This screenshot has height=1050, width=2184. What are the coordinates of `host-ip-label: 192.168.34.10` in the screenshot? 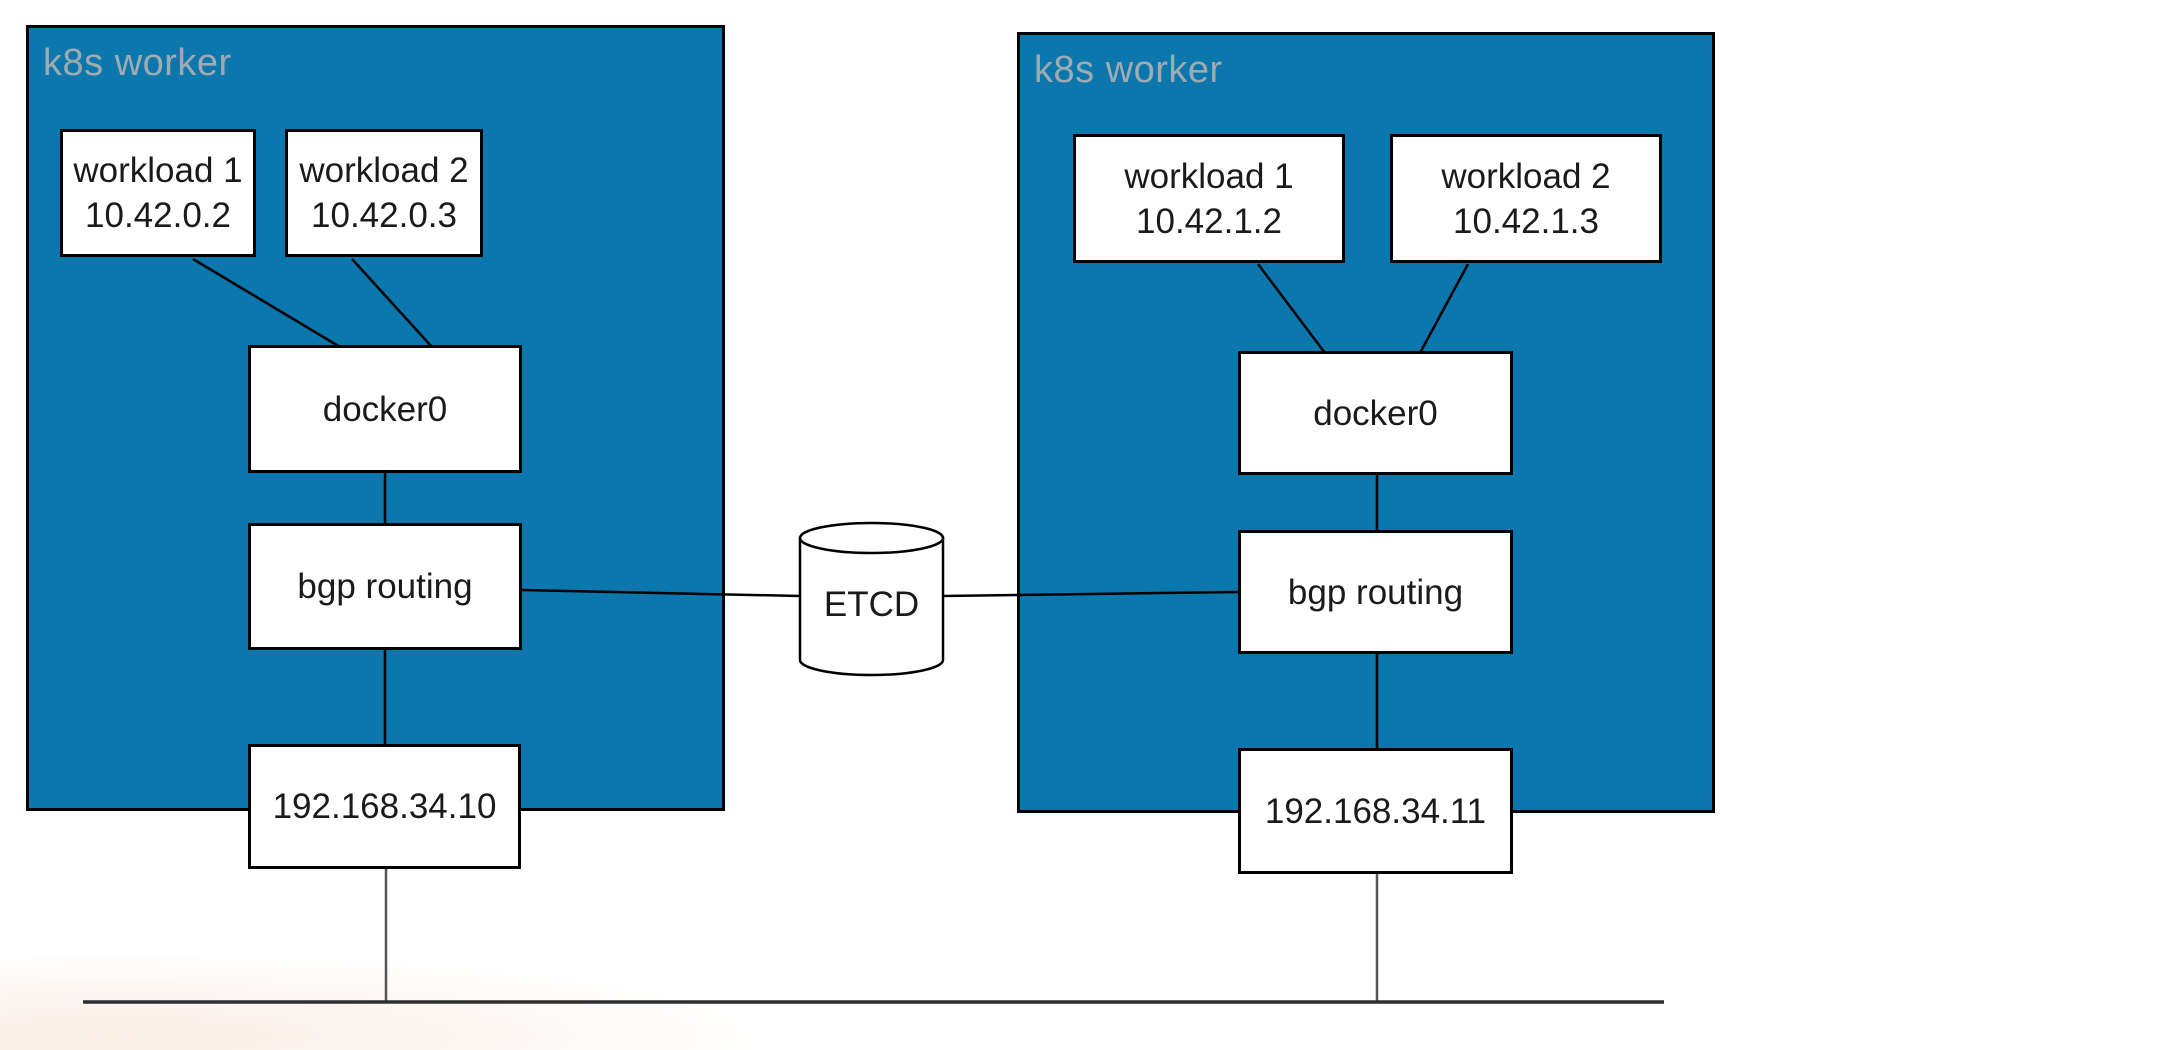 It's located at (384, 806).